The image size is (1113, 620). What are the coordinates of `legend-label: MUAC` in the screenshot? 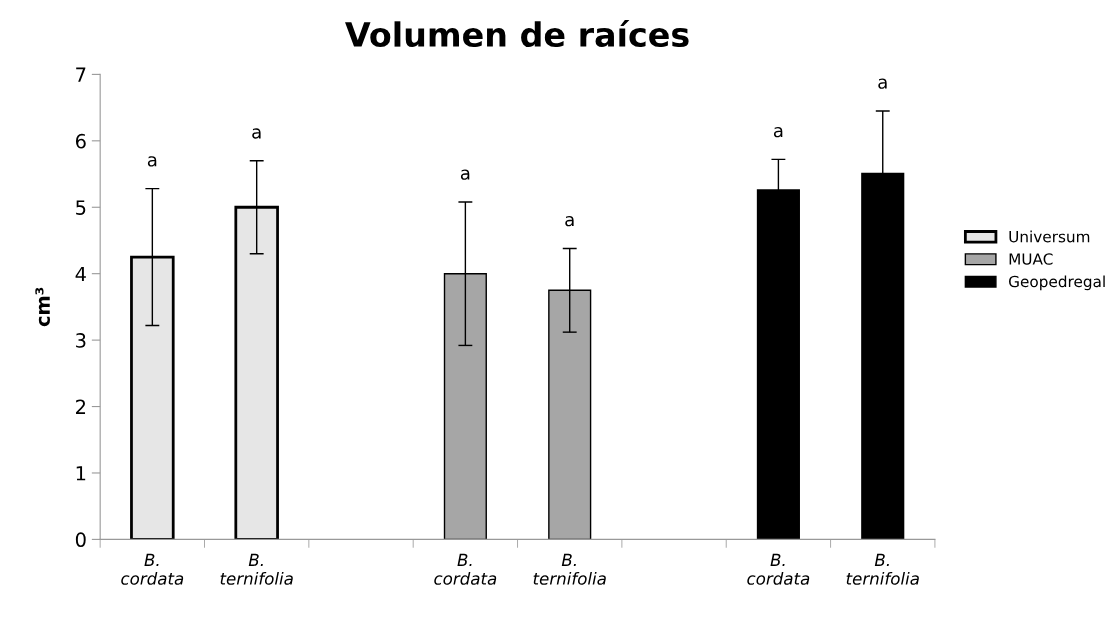 It's located at (1031, 259).